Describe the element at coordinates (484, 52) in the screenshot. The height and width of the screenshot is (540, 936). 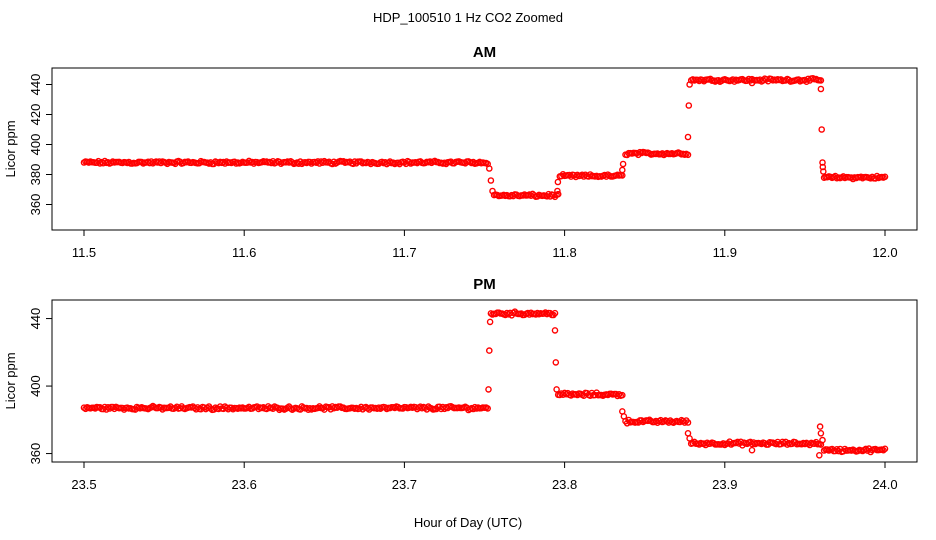
I see `panel-title: AM` at that location.